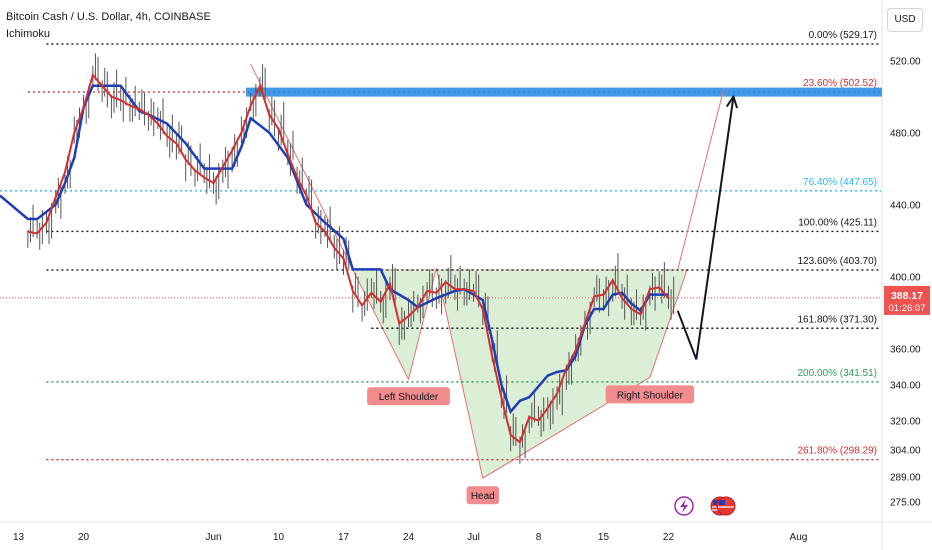  Describe the element at coordinates (905, 350) in the screenshot. I see `y-tick-label: 360.00` at that location.